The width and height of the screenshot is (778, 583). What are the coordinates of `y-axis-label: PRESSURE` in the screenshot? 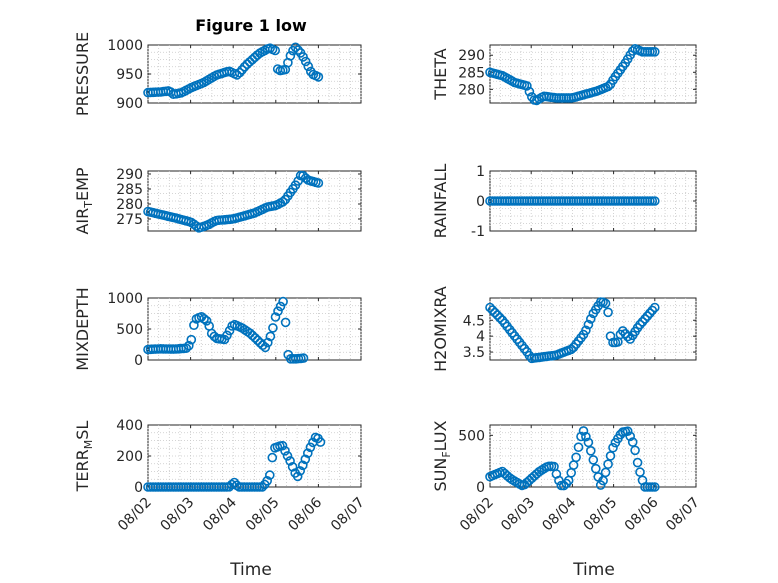 It's located at (82, 74).